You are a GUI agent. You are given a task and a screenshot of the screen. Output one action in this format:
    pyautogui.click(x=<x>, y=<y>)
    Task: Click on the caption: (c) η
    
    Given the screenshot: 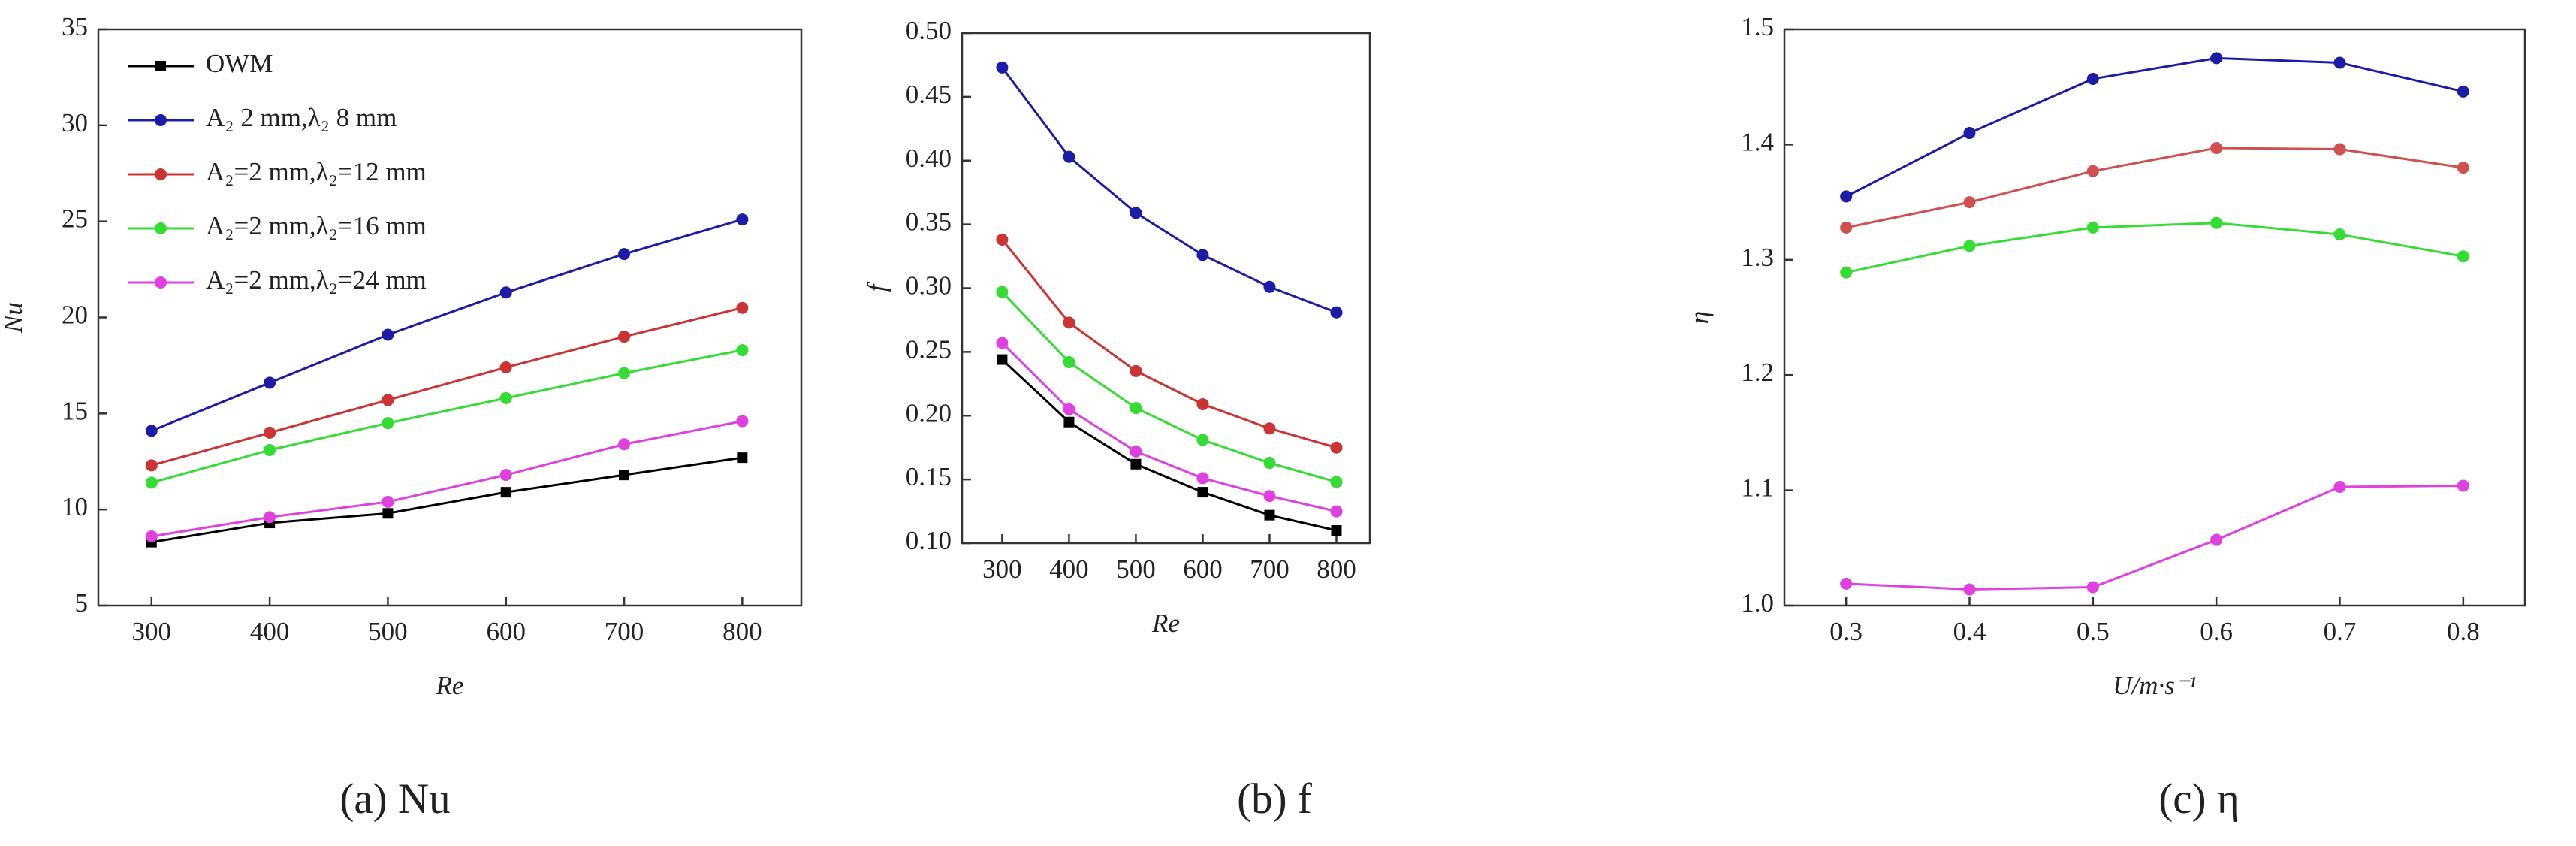 What is the action you would take?
    pyautogui.click(x=2198, y=799)
    